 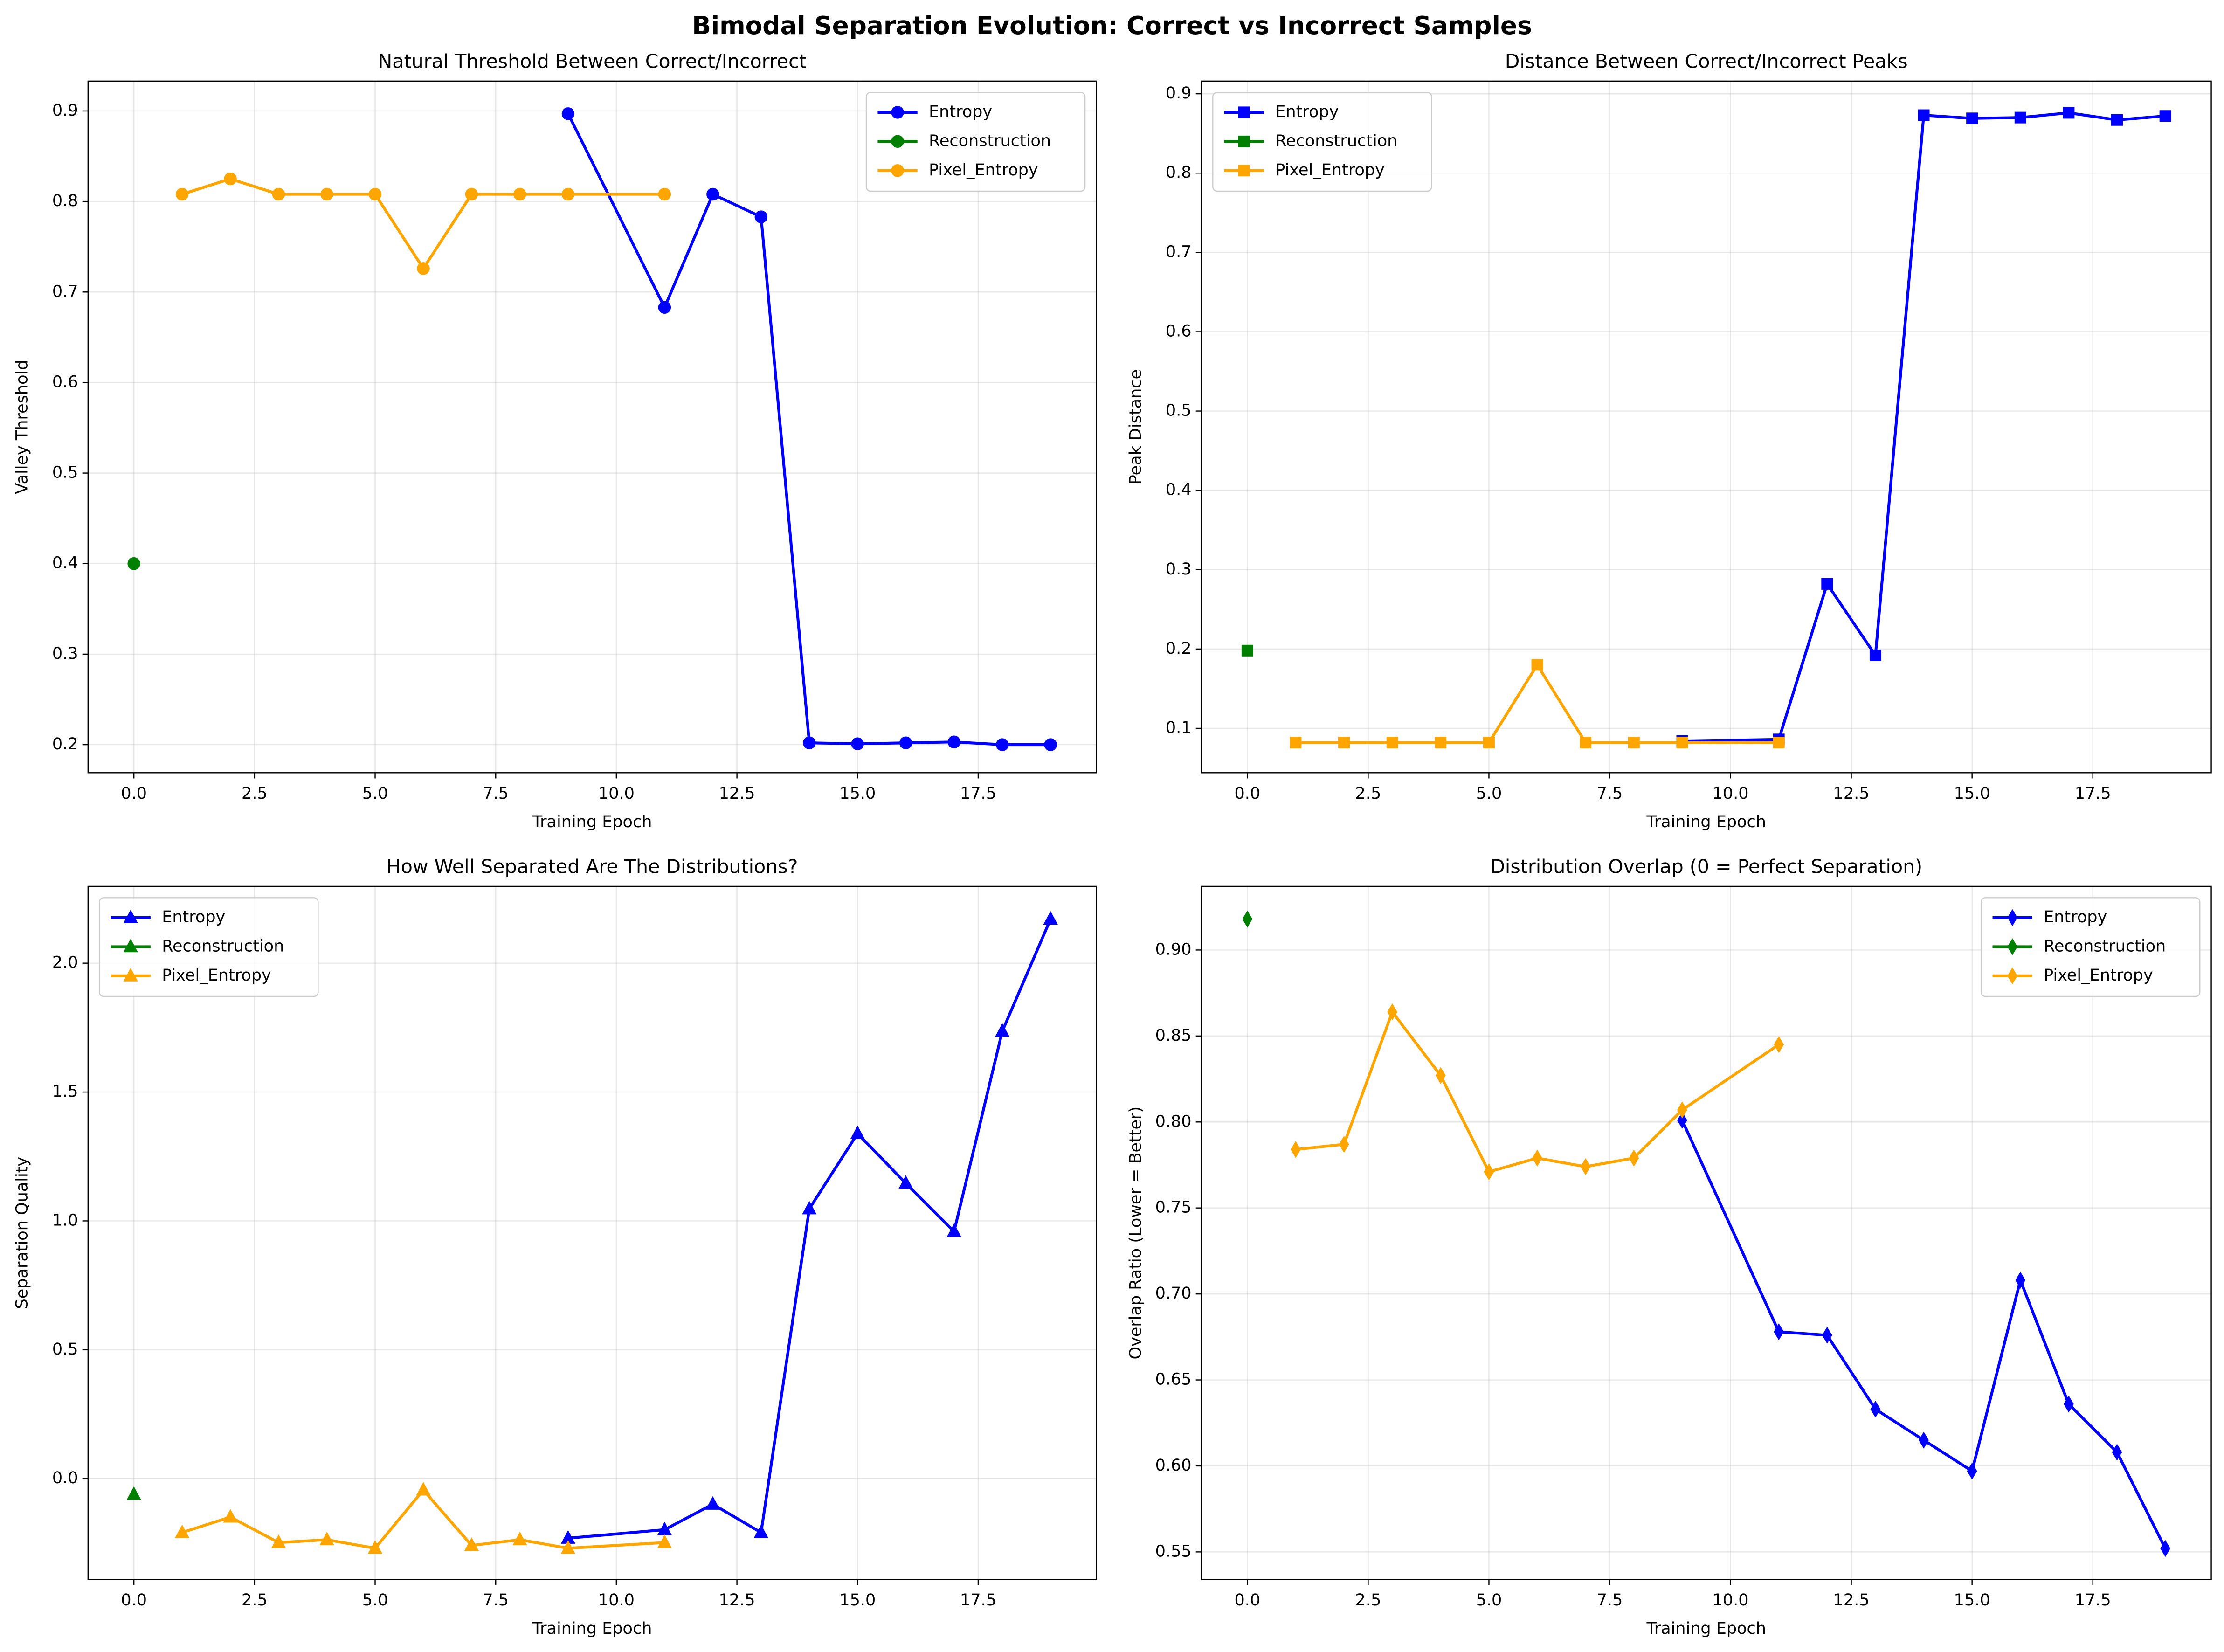 I want to click on y-tick-label: 0.60, so click(x=1173, y=1465).